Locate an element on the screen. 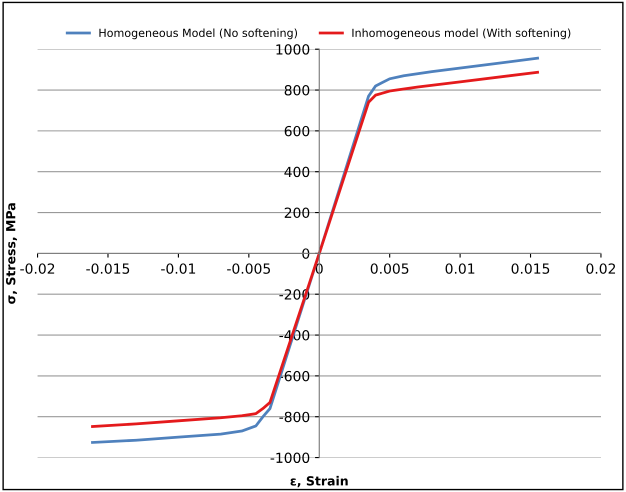 The height and width of the screenshot is (492, 626). x-tick-label: 0.005 is located at coordinates (389, 268).